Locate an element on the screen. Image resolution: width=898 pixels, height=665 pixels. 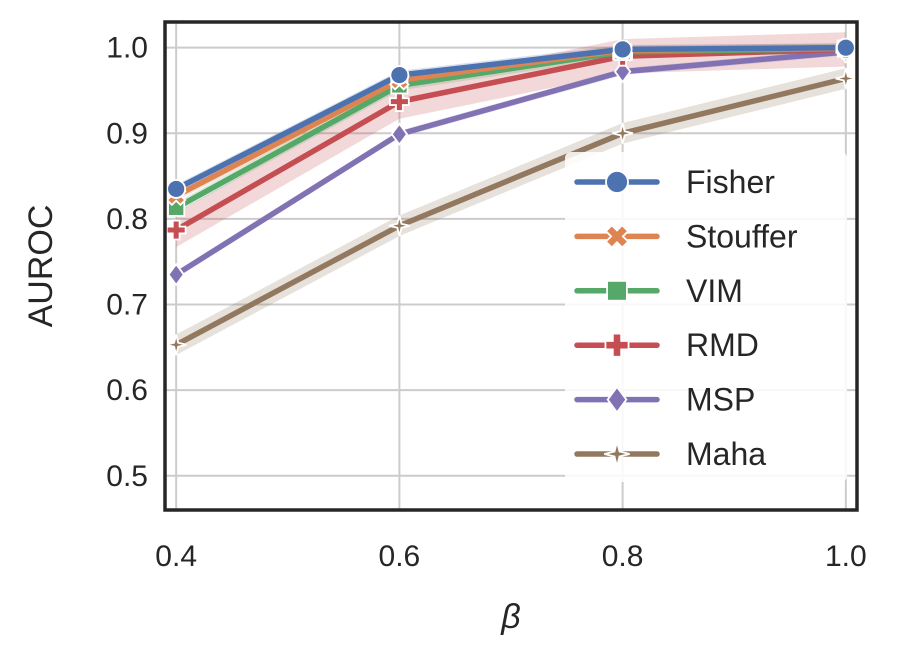
point-rmd is located at coordinates (399, 101).